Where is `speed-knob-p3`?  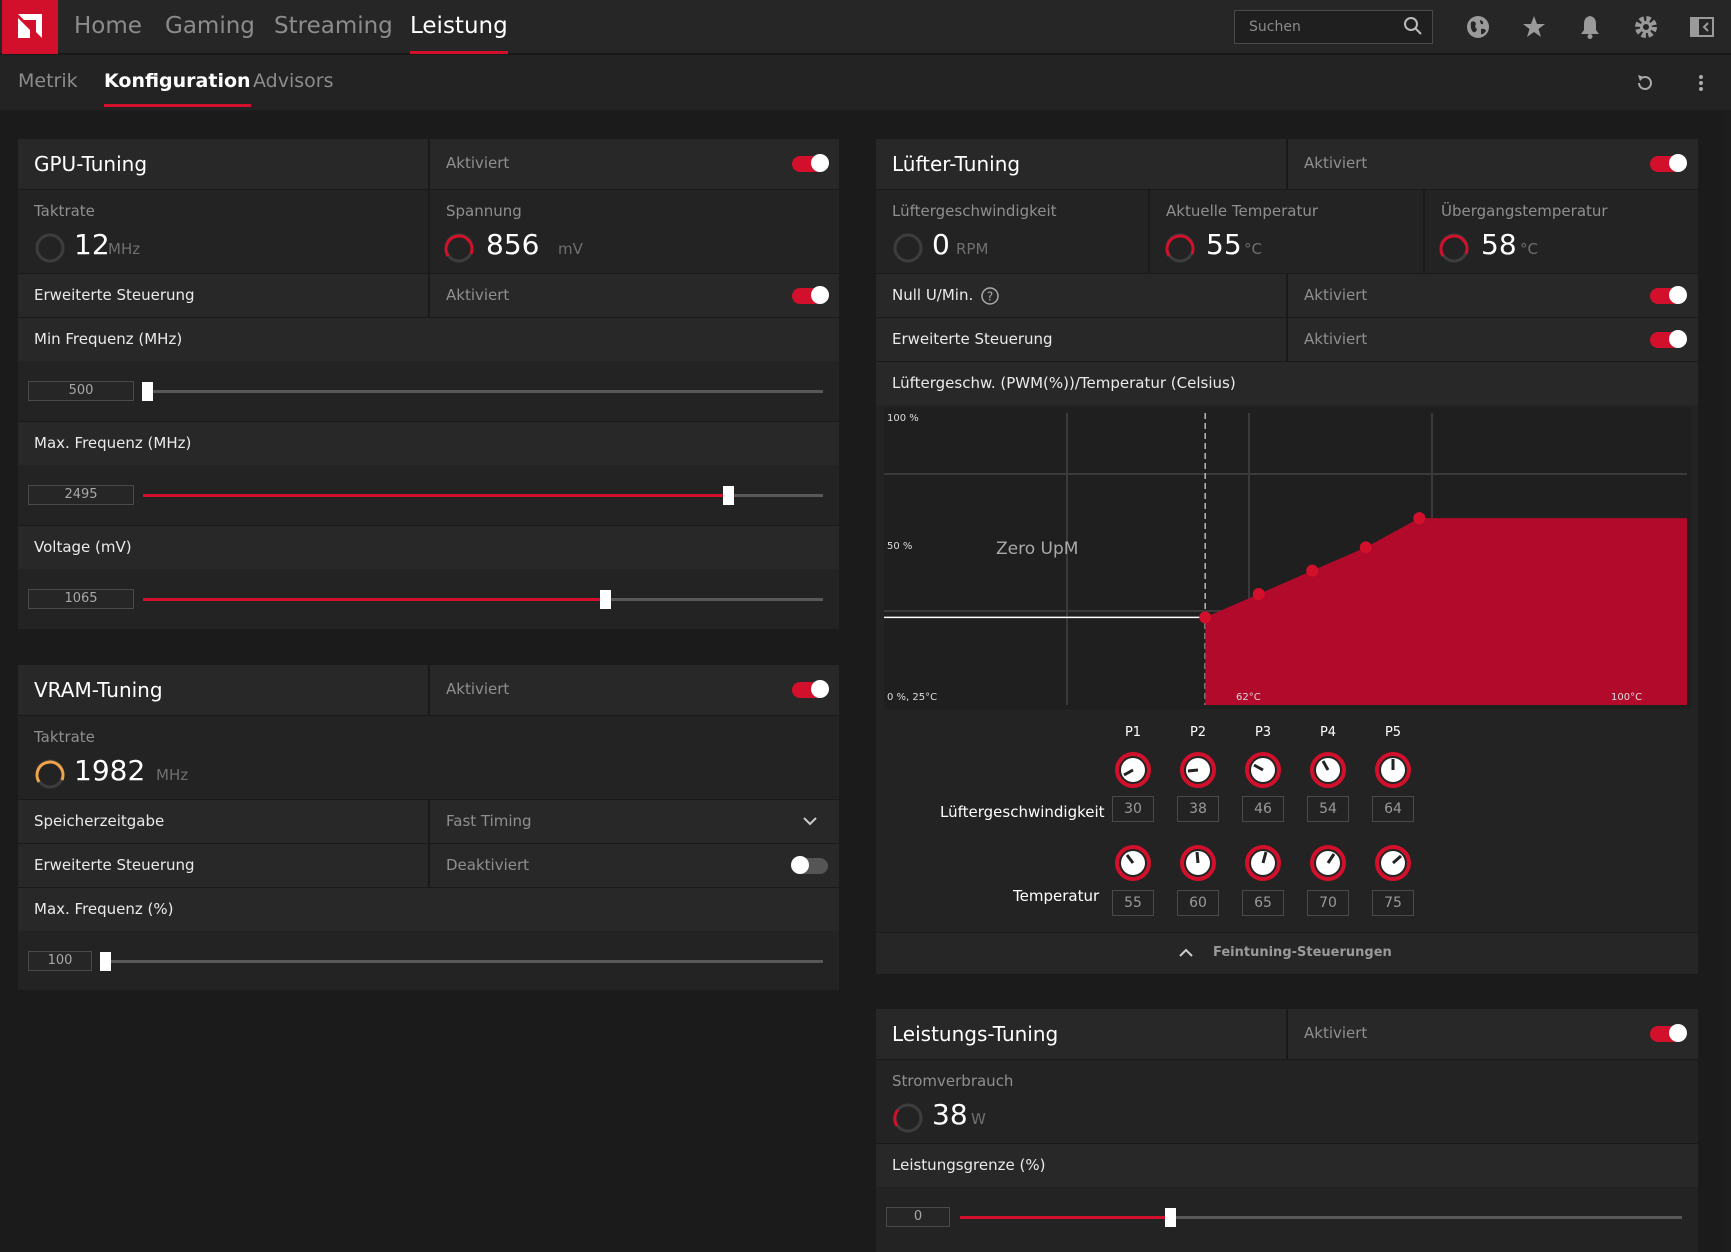 speed-knob-p3 is located at coordinates (1263, 770).